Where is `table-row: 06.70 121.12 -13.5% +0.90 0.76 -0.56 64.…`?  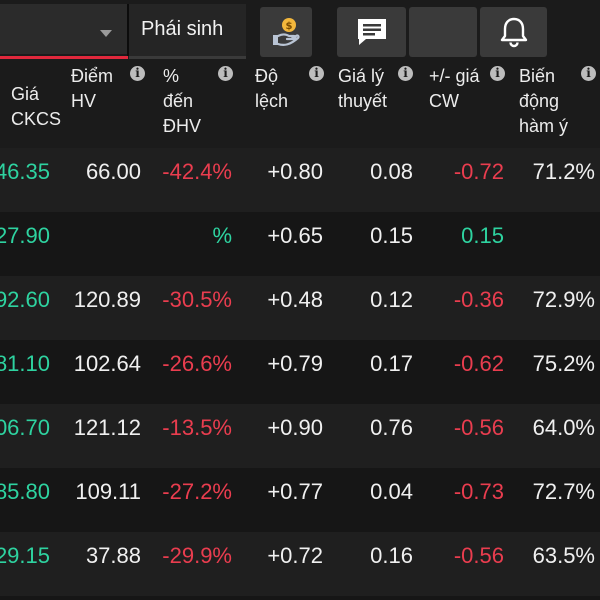
table-row: 06.70 121.12 -13.5% +0.90 0.76 -0.56 64.… is located at coordinates (300, 436).